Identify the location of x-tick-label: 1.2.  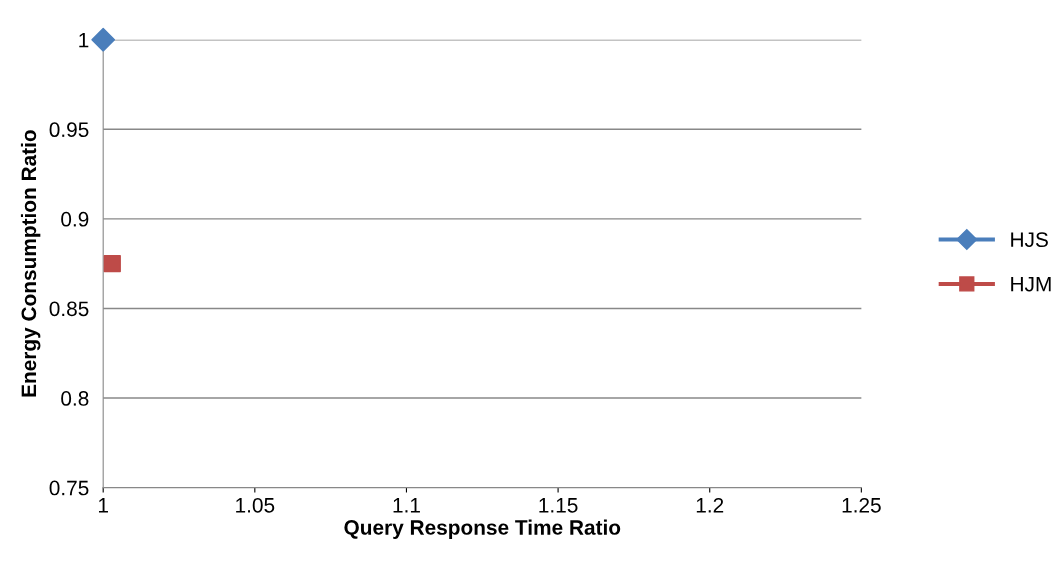
(710, 505).